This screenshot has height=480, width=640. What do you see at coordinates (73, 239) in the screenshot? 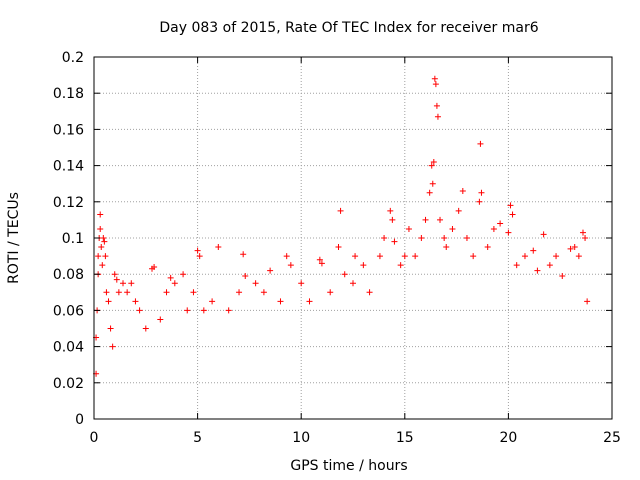
I see `y-tick-label: 0.1` at bounding box center [73, 239].